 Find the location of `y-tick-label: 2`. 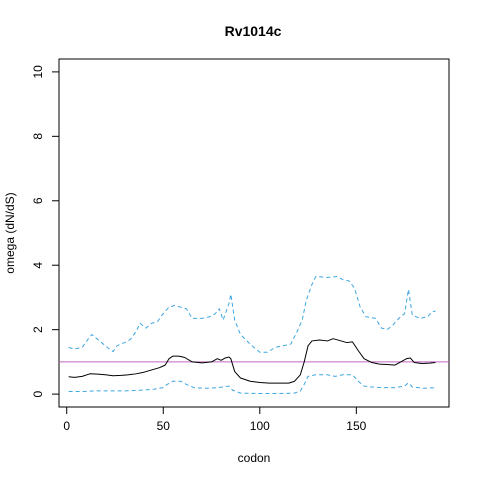

y-tick-label: 2 is located at coordinates (38, 329).